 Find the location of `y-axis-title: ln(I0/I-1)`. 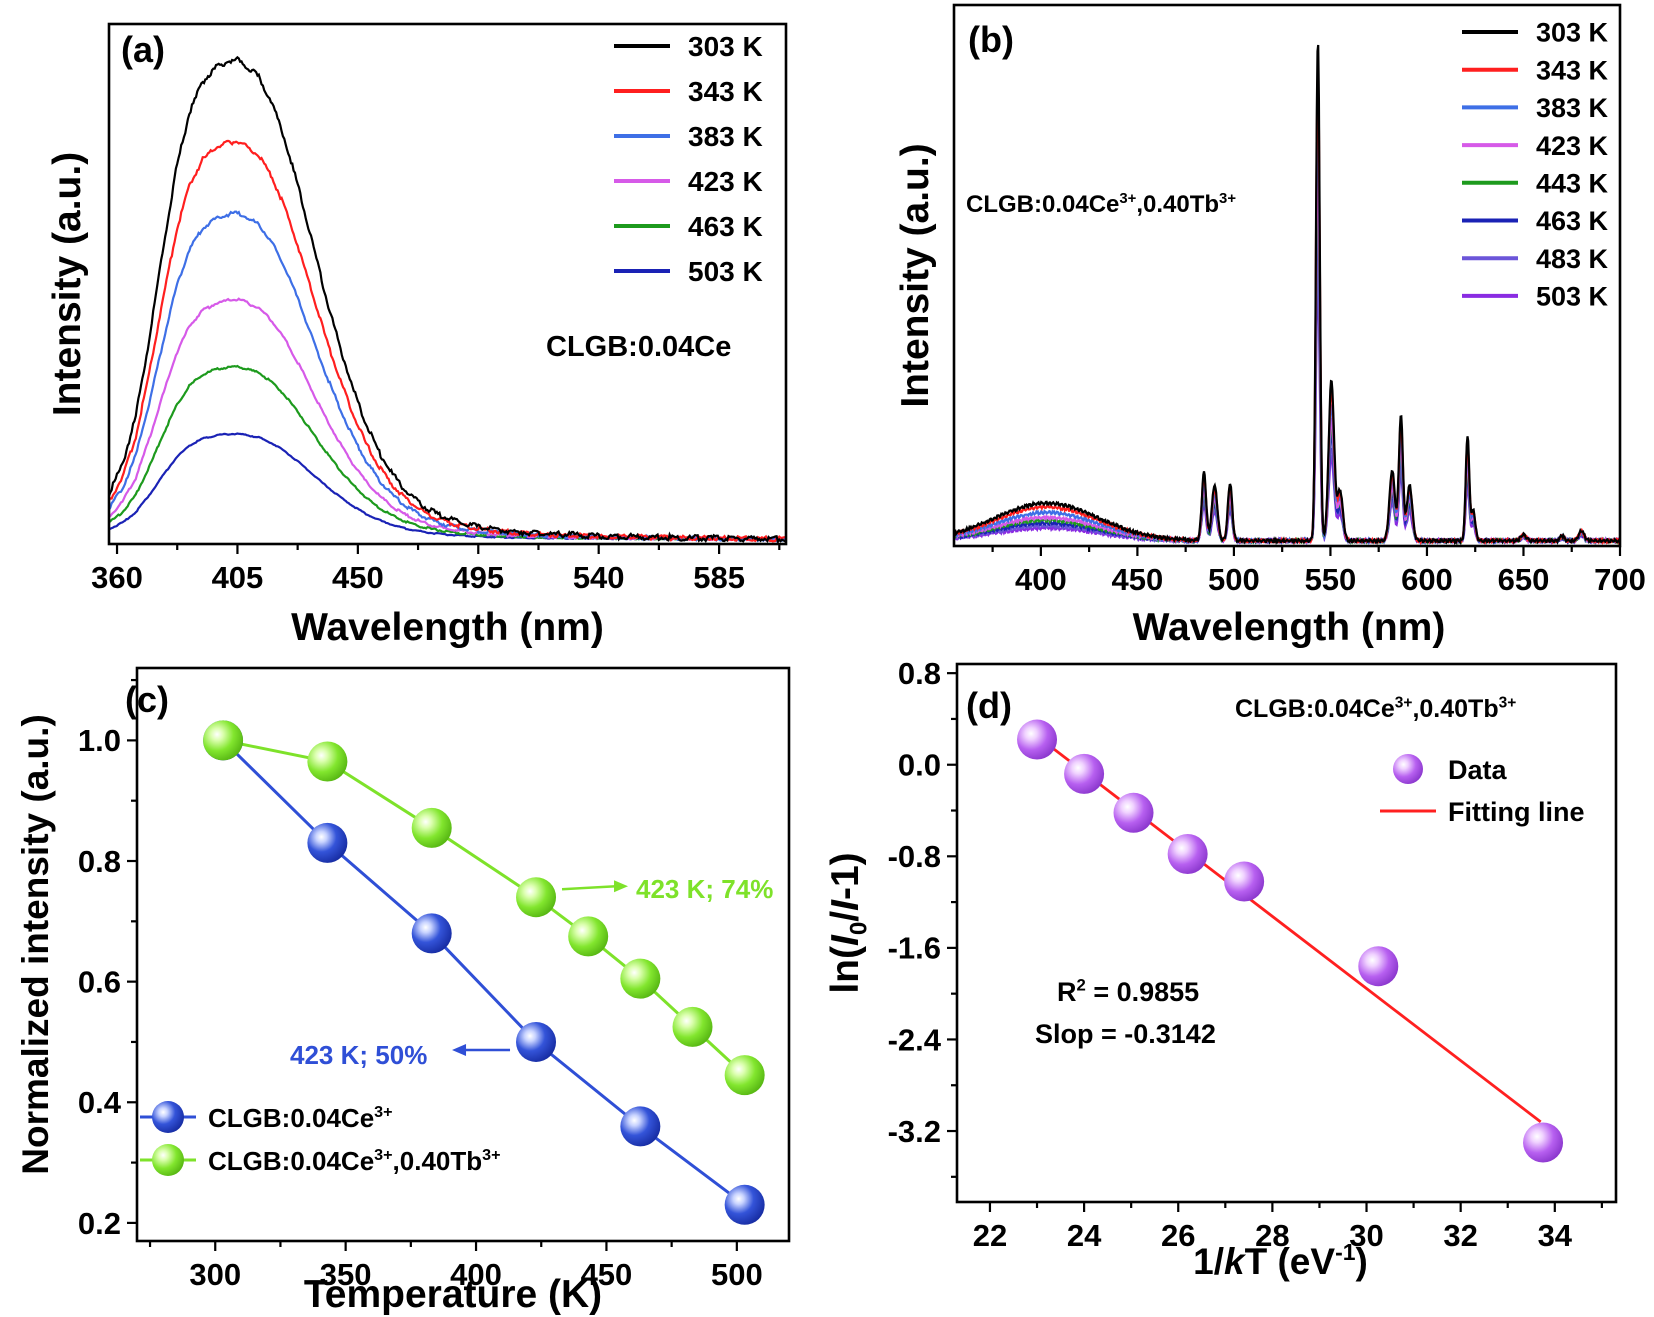

y-axis-title: ln(I0/I-1) is located at coordinates (848, 922).